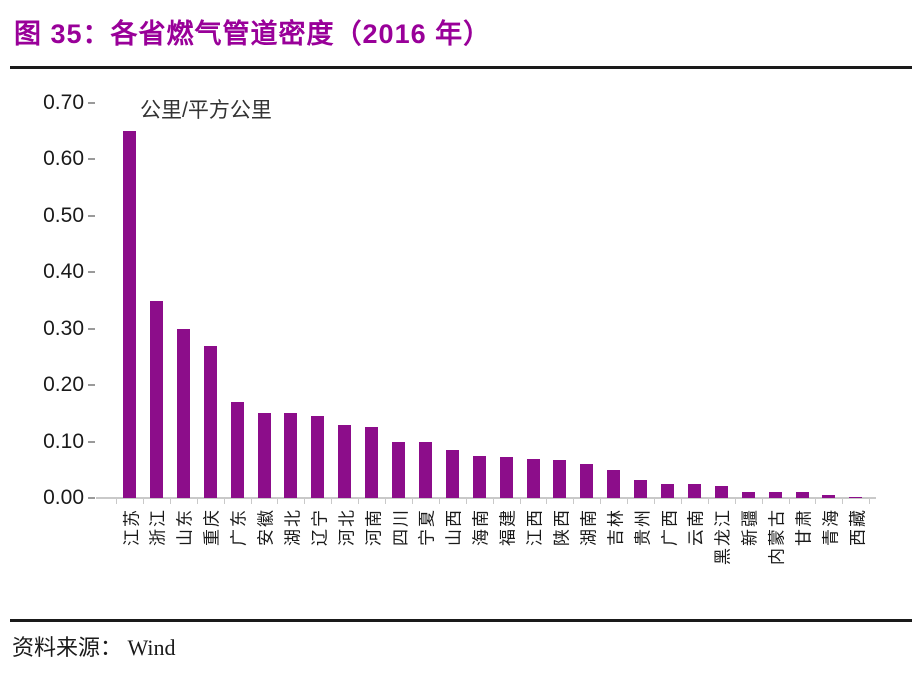 The width and height of the screenshot is (924, 677). I want to click on y-tick-label-0.60: 0.60, so click(63, 159).